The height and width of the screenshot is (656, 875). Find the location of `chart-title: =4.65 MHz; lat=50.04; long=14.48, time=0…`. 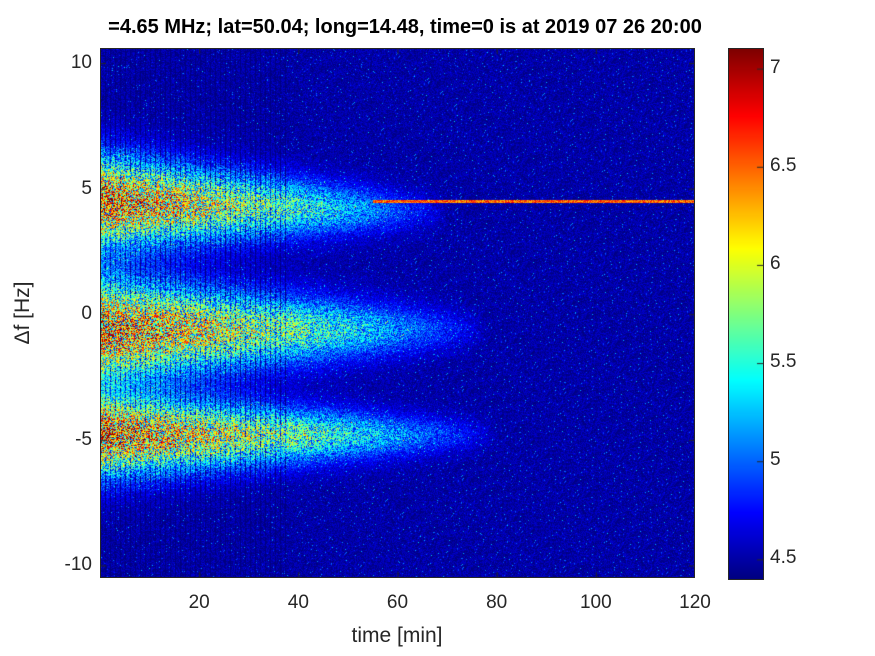

chart-title: =4.65 MHz; lat=50.04; long=14.48, time=0… is located at coordinates (405, 27).